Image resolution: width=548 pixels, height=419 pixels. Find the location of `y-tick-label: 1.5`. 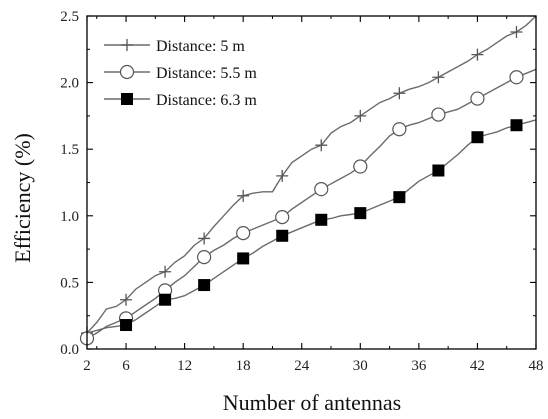

y-tick-label: 1.5 is located at coordinates (69, 150).